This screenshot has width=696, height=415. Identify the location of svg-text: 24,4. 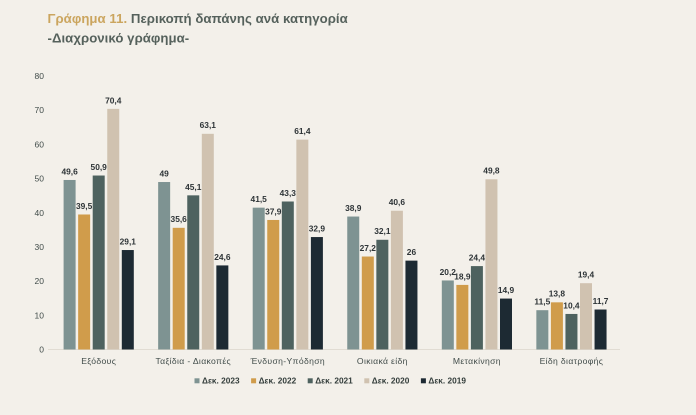
(477, 258).